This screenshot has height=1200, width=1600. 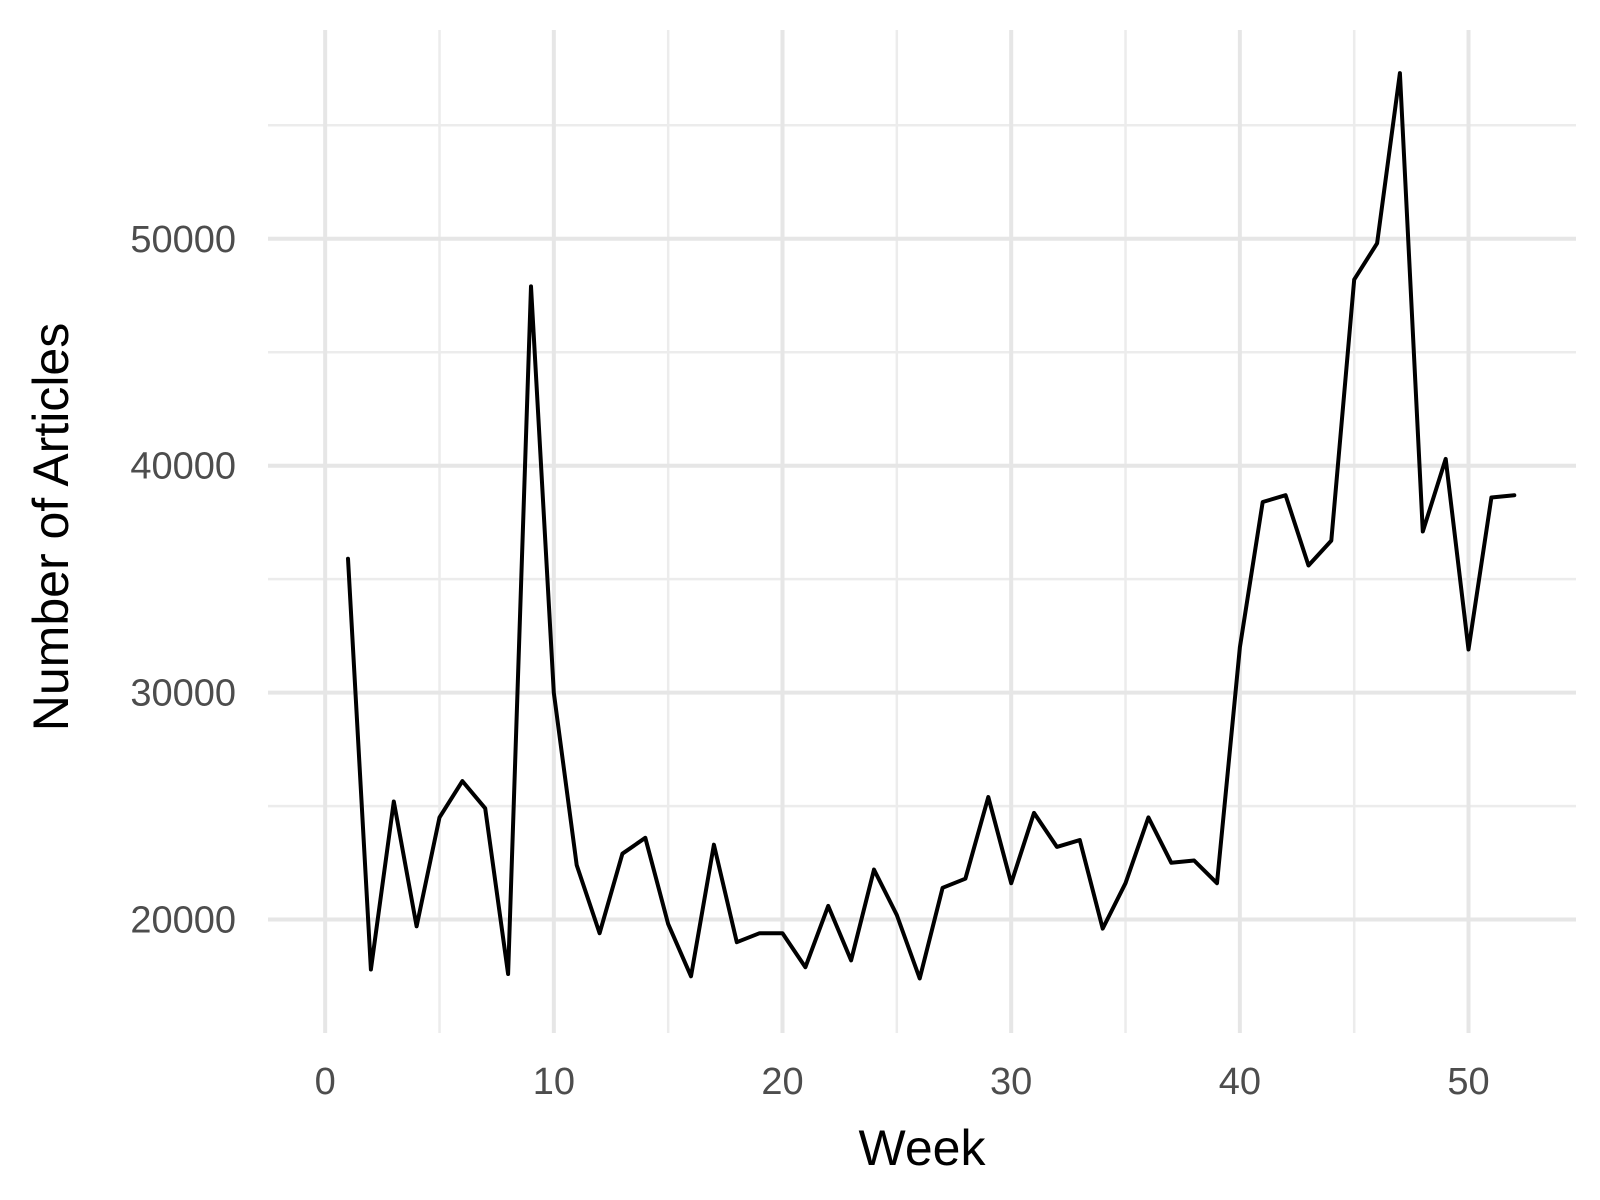 I want to click on y-tick-labels: 20000 30000 40000 50000, so click(x=183, y=580).